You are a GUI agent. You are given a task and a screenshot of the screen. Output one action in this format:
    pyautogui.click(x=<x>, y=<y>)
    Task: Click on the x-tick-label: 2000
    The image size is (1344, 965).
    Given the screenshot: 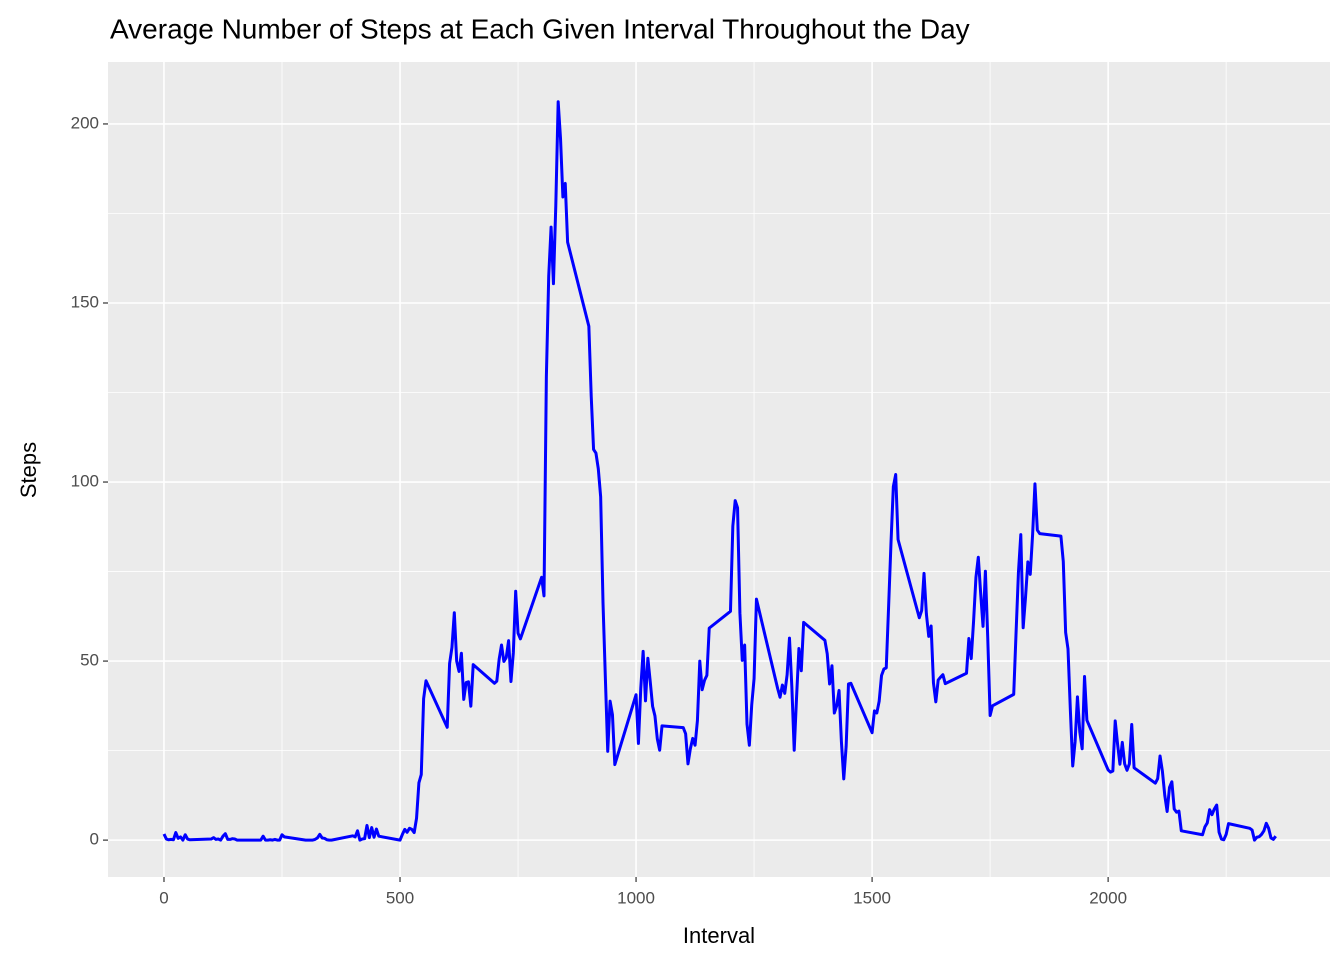 What is the action you would take?
    pyautogui.click(x=1108, y=897)
    